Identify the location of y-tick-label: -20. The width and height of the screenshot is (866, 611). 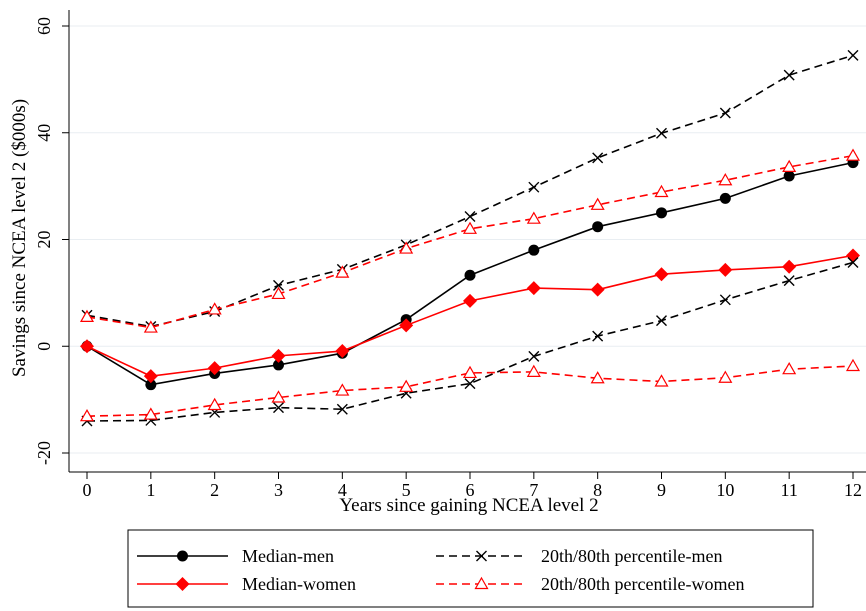
(44, 453).